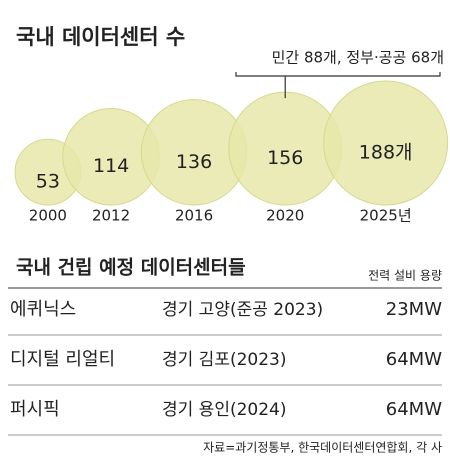 This screenshot has height=471, width=450. What do you see at coordinates (358, 58) in the screenshot?
I see `annotation: 민간 88개, 정부·공공 68개` at bounding box center [358, 58].